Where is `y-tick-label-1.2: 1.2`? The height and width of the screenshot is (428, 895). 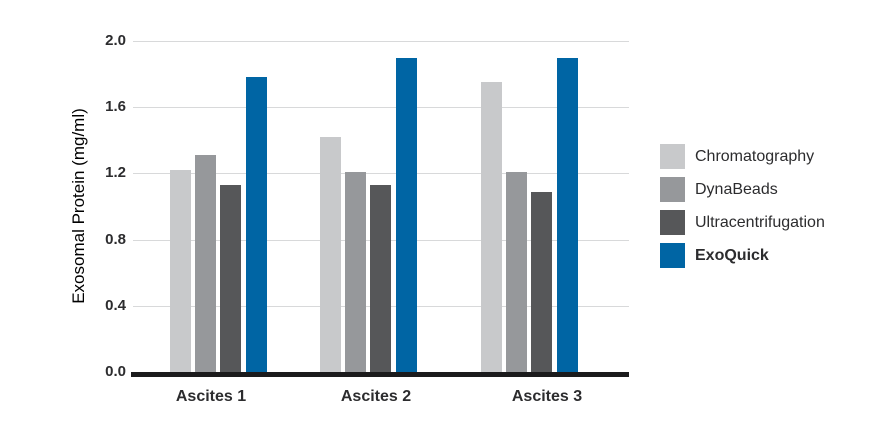
y-tick-label-1.2: 1.2 is located at coordinates (115, 172).